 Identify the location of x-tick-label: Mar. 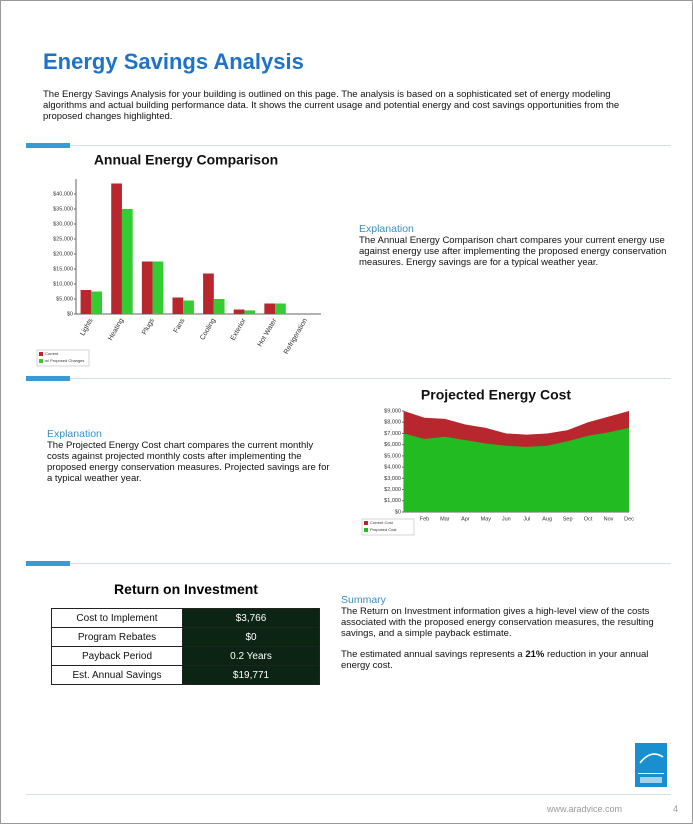
(445, 519).